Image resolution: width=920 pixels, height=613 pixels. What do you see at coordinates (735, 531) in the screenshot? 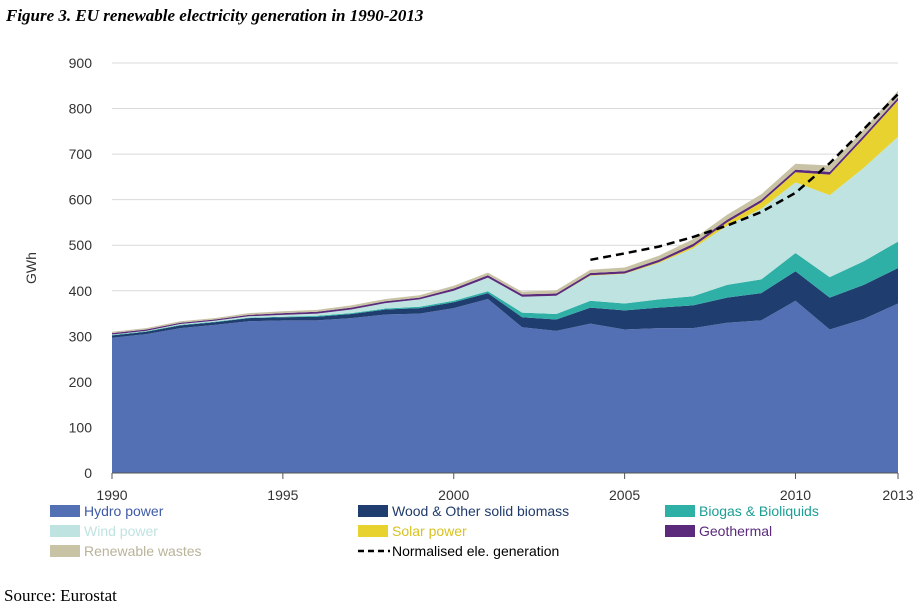
I see `legend-label-geothermal: Geothermal` at bounding box center [735, 531].